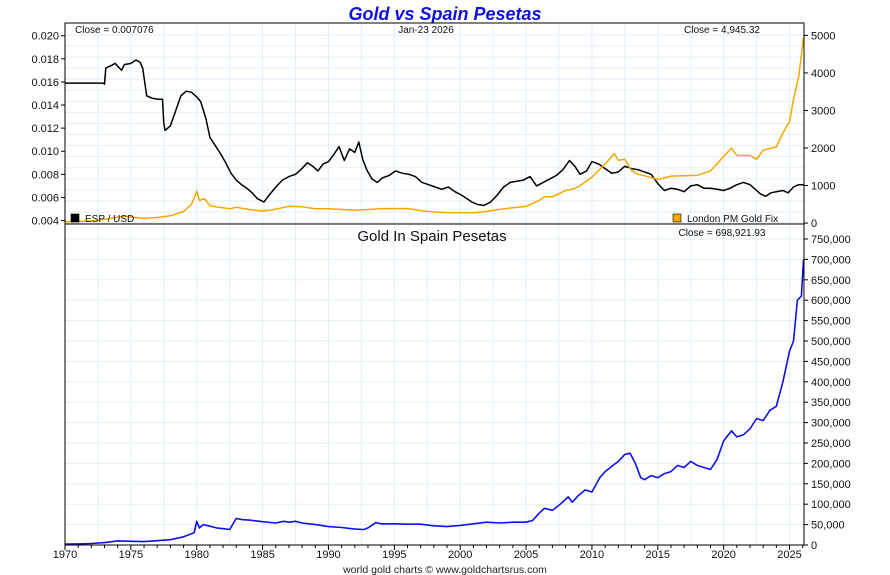 Image resolution: width=890 pixels, height=575 pixels. I want to click on left-axis-tick-label: 0.018, so click(45, 60).